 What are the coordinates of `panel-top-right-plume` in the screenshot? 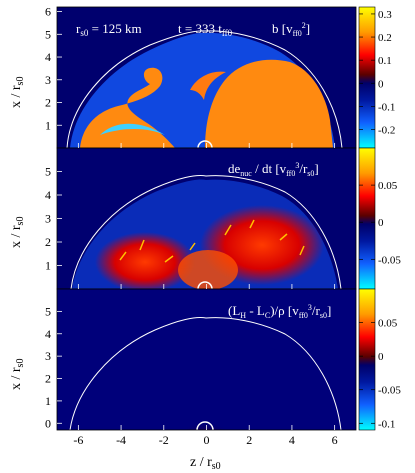 It's located at (269, 103).